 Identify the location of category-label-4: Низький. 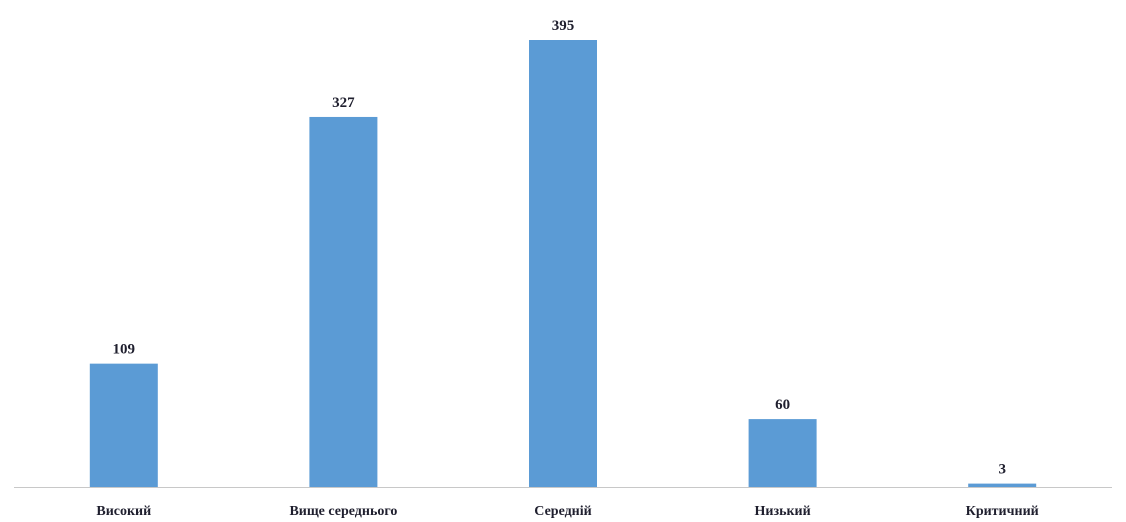
(783, 511).